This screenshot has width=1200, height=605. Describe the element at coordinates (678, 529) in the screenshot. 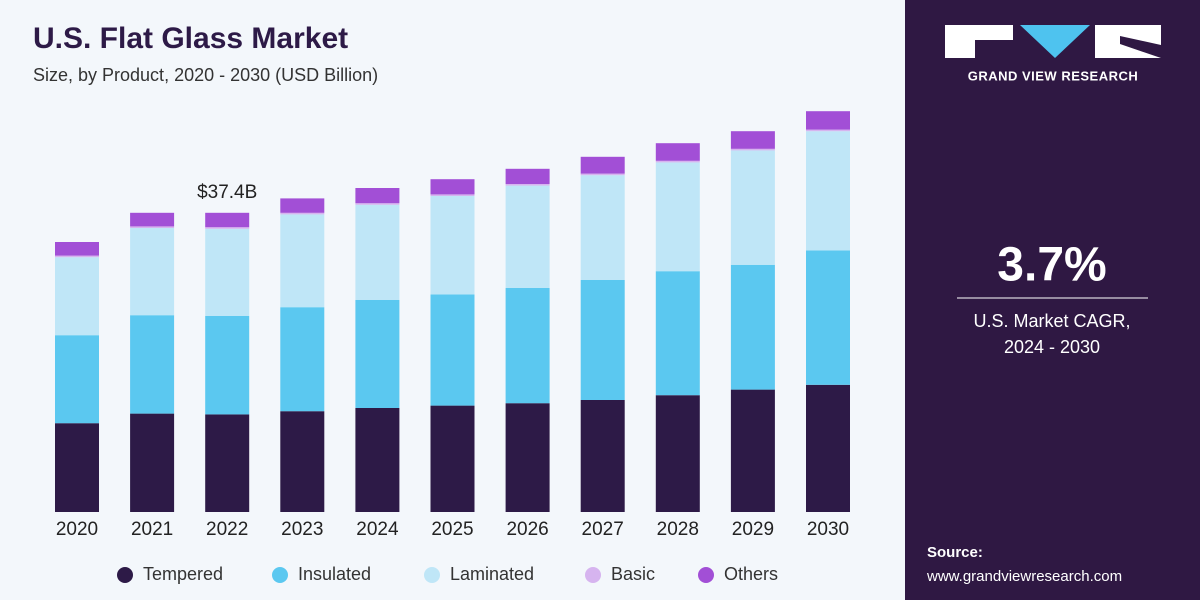

I see `x-tick-label: 2028` at that location.